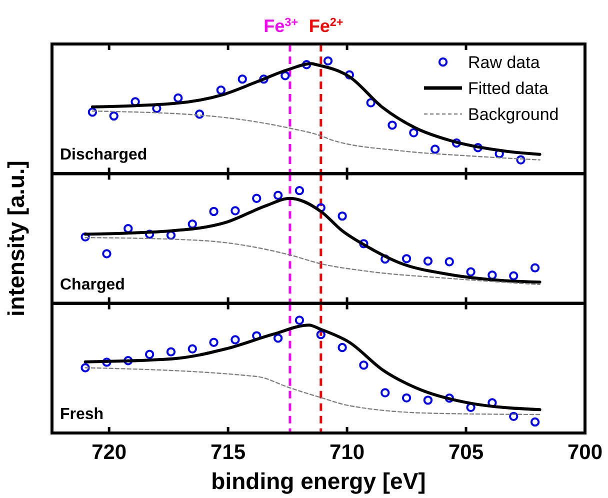 The width and height of the screenshot is (608, 498). What do you see at coordinates (281, 26) in the screenshot?
I see `ref-line-label: Fe$^{3+}$` at bounding box center [281, 26].